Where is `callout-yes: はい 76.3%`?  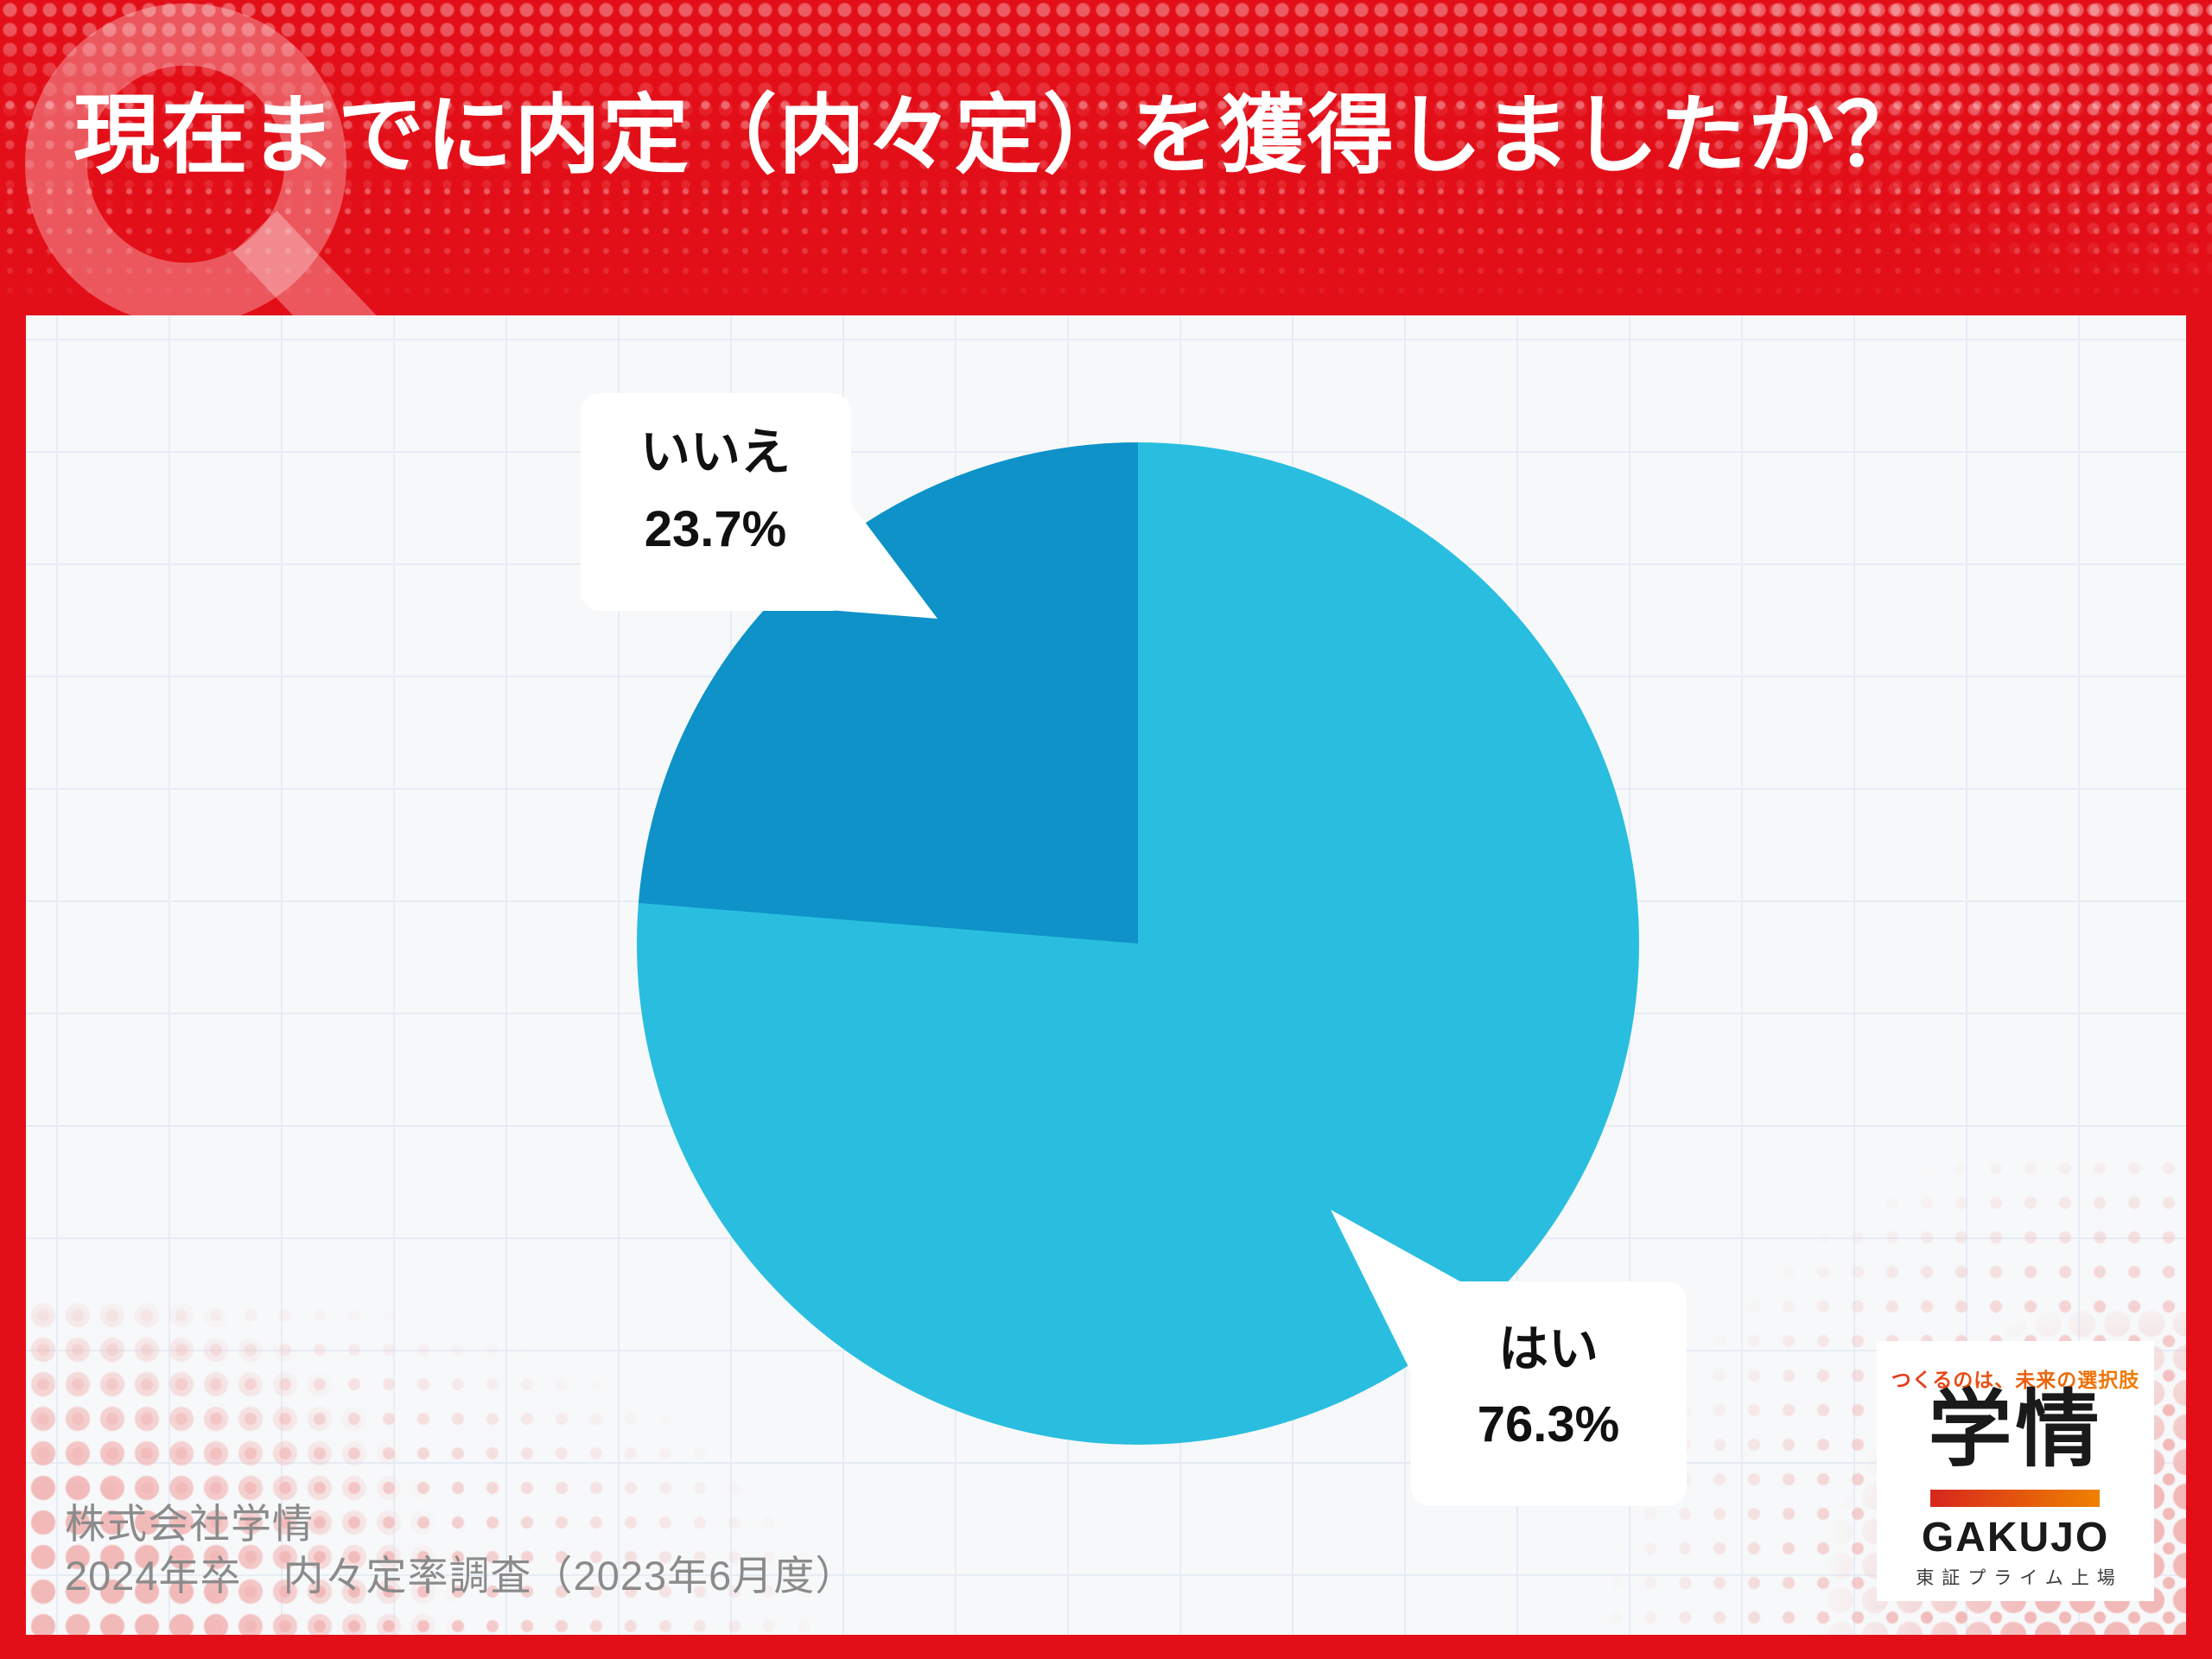 callout-yes: はい 76.3% is located at coordinates (1509, 1358).